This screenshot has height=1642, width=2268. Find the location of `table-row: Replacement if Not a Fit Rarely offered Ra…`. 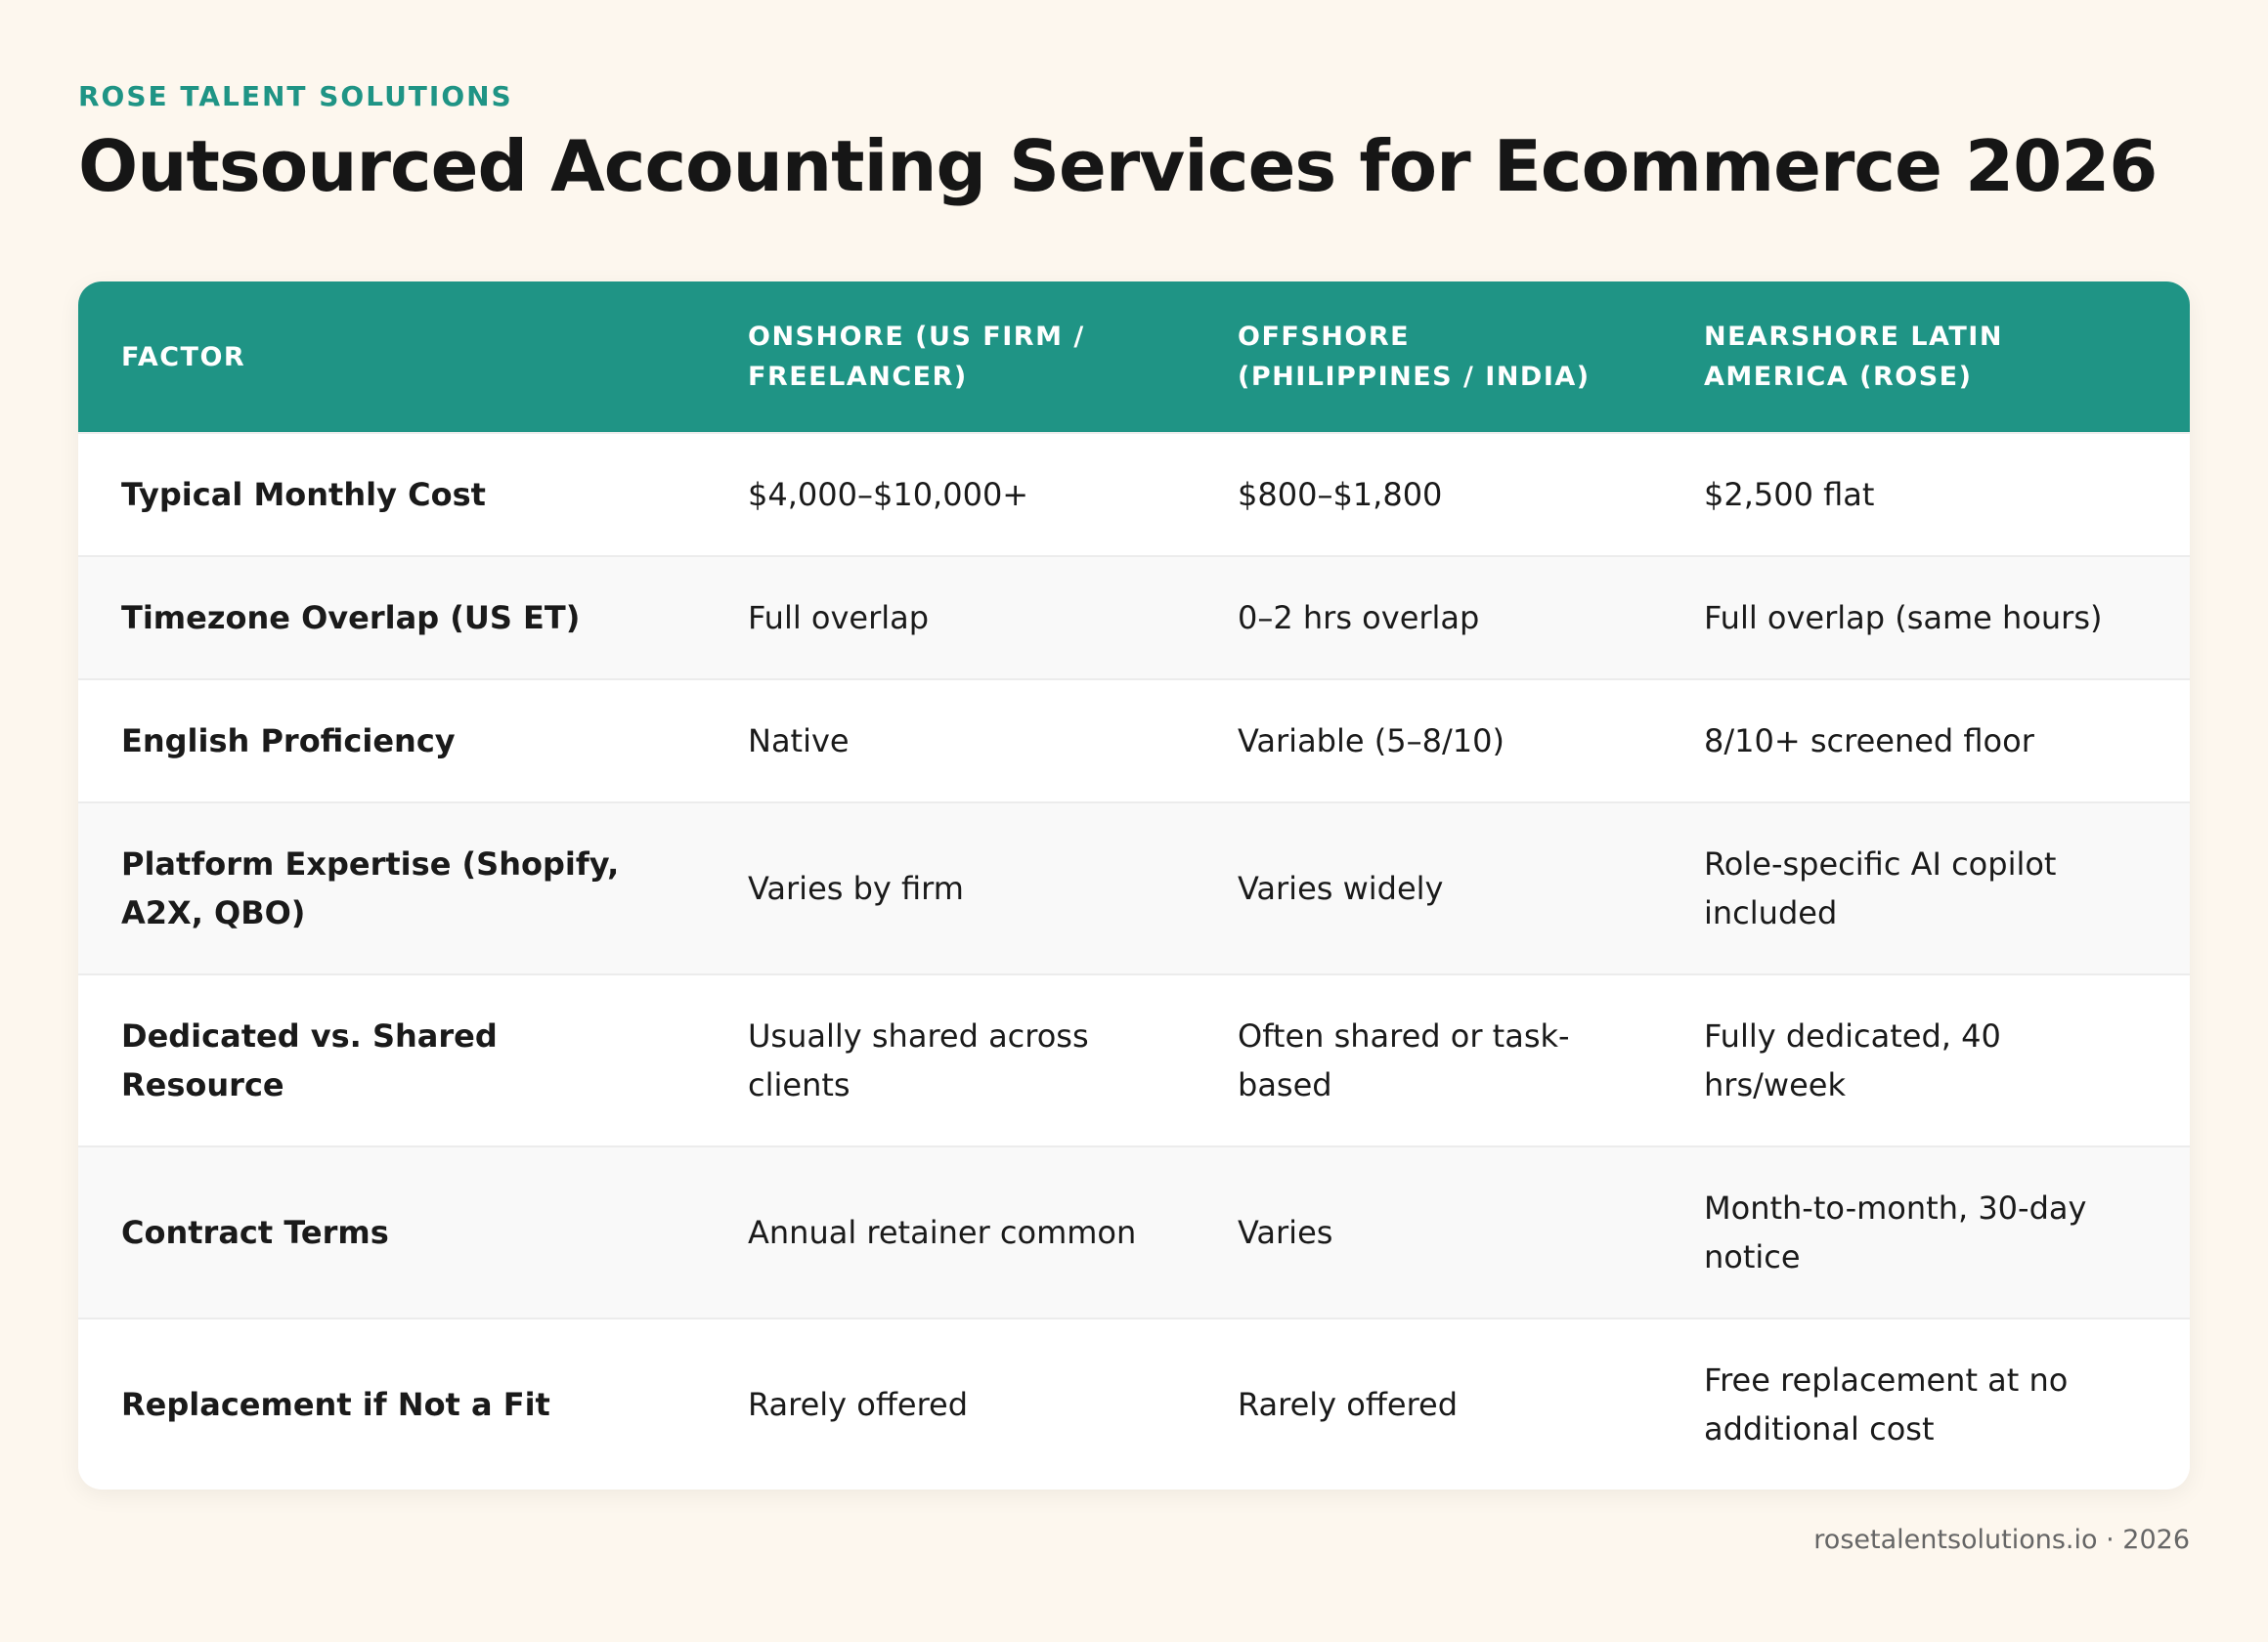

table-row: Replacement if Not a Fit Rarely offered Ra… is located at coordinates (1134, 1404).